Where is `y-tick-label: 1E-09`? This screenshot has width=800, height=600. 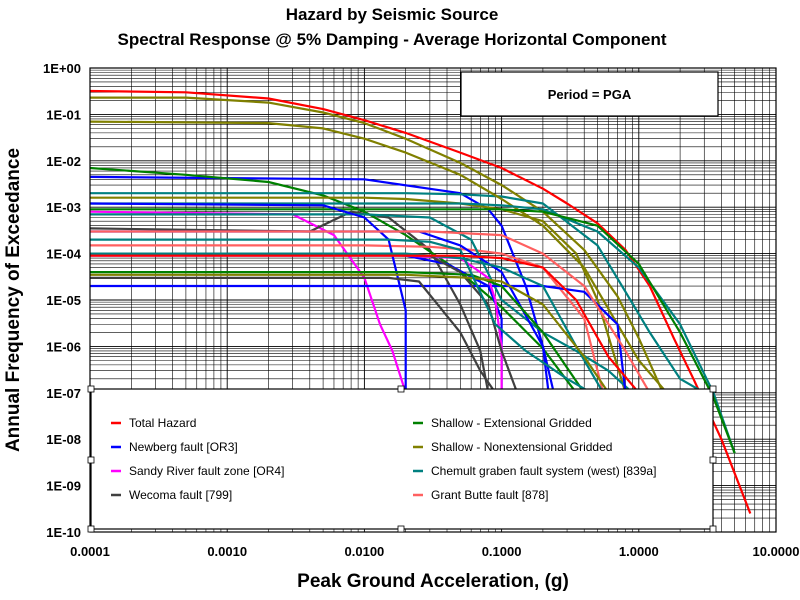 y-tick-label: 1E-09 is located at coordinates (63, 486).